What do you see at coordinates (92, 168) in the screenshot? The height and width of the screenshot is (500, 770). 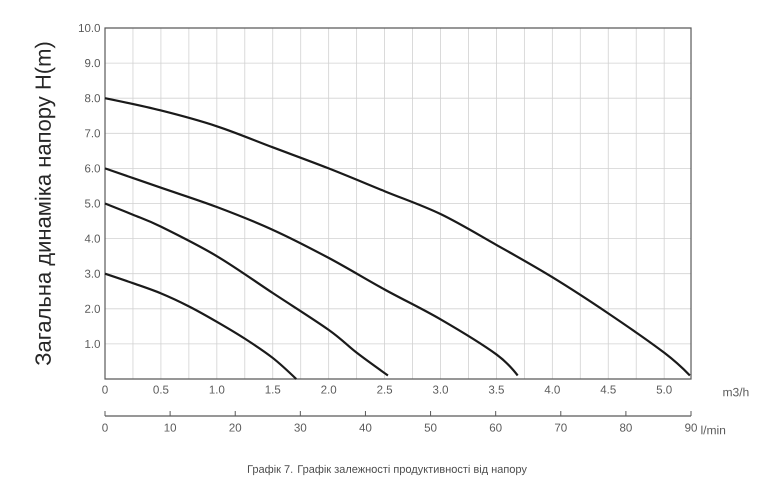 I see `y-tick-label: 6.0` at bounding box center [92, 168].